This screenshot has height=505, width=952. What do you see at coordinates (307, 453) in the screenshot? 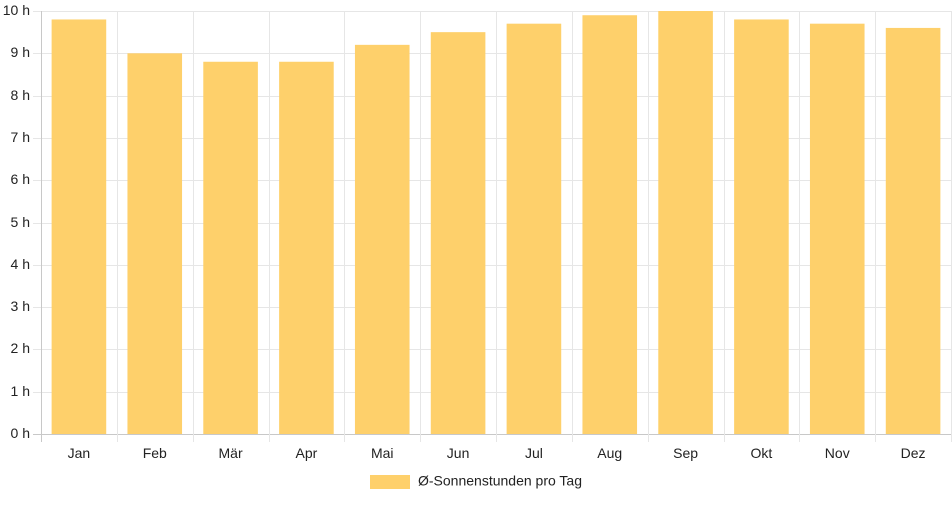
I see `x-tick-label: Apr` at bounding box center [307, 453].